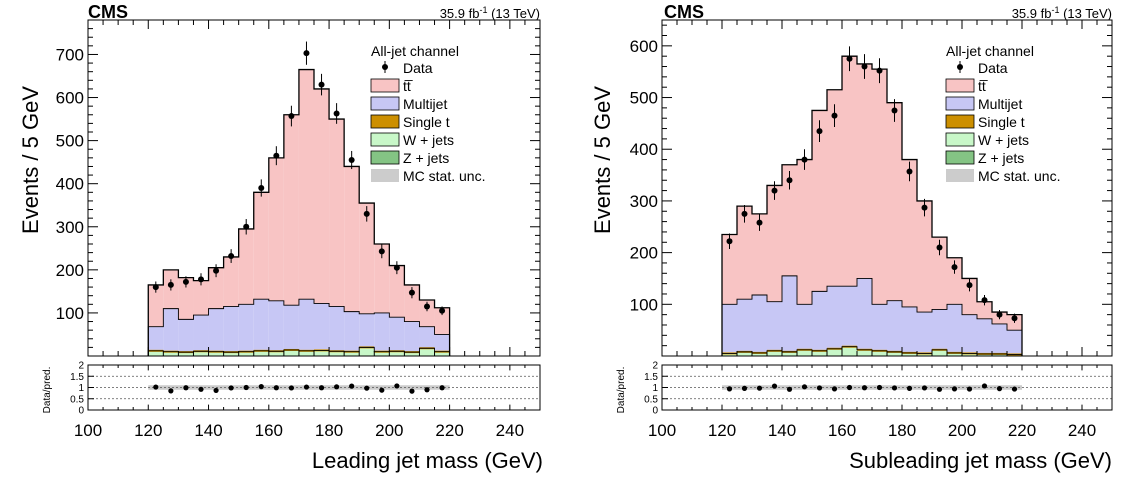  Describe the element at coordinates (651, 377) in the screenshot. I see `ratio-y-tick-label: 1.5` at that location.